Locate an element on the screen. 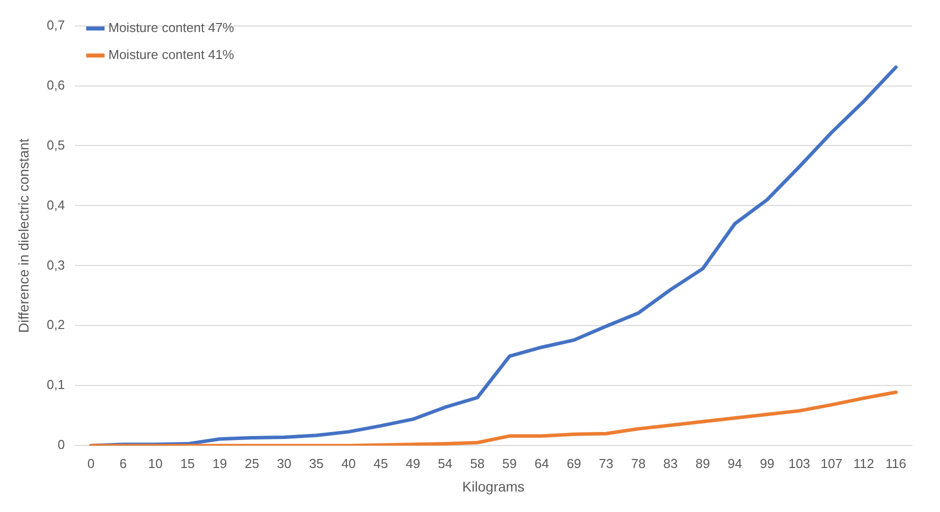  y-tick-label: 0,1 is located at coordinates (55, 384).